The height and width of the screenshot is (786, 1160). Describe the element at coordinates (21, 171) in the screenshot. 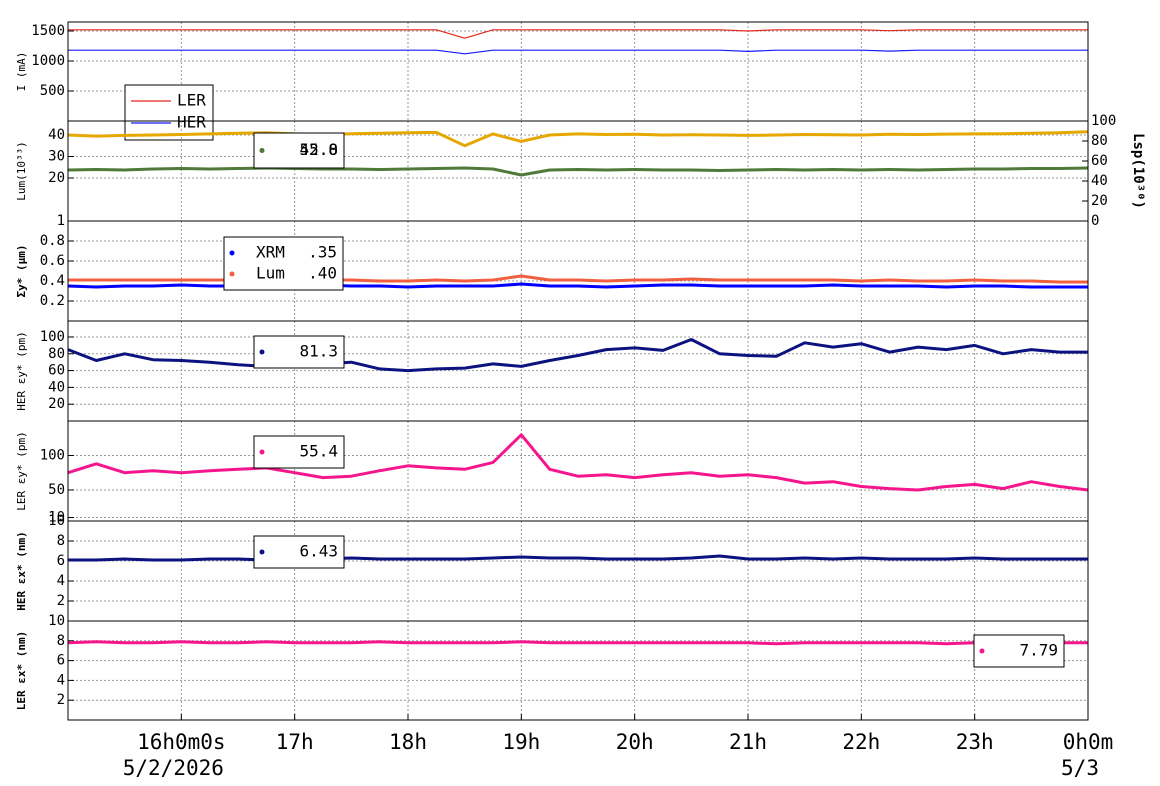

I see `y-axis-label: Lum(10³³)` at that location.